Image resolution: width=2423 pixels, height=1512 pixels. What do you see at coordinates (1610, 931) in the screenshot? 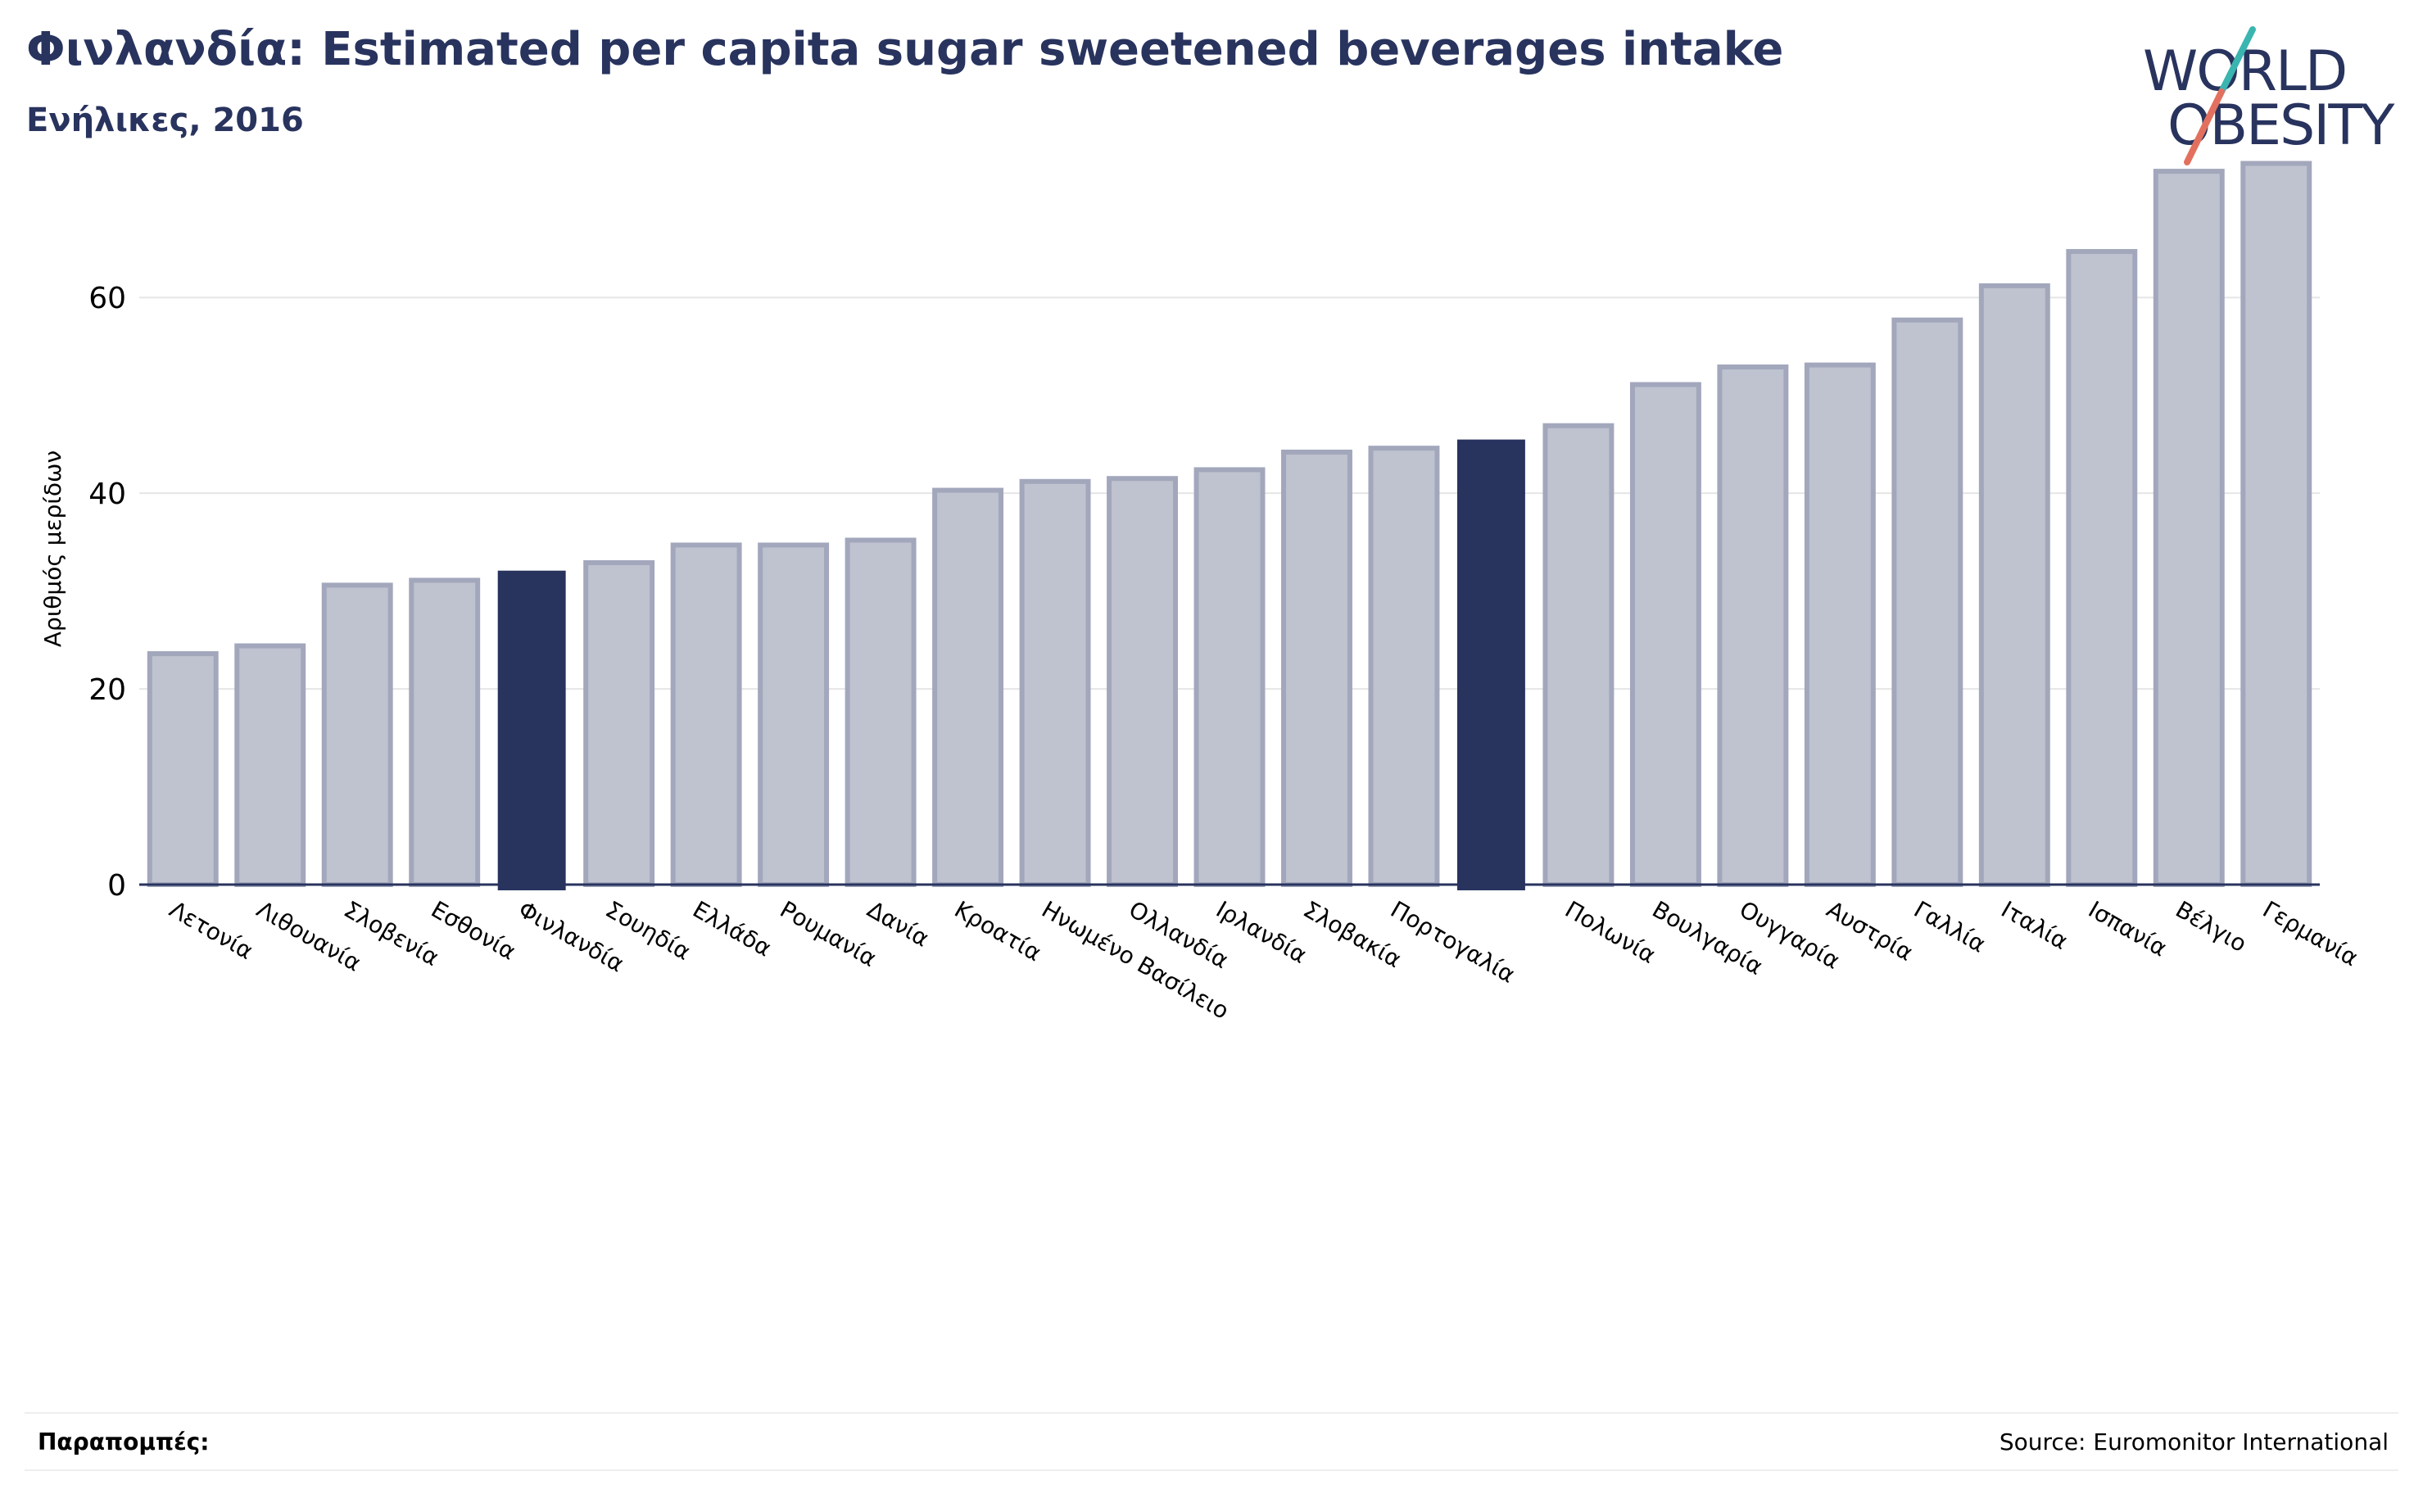
I see `x-tick-label: Πολωνία` at bounding box center [1610, 931].